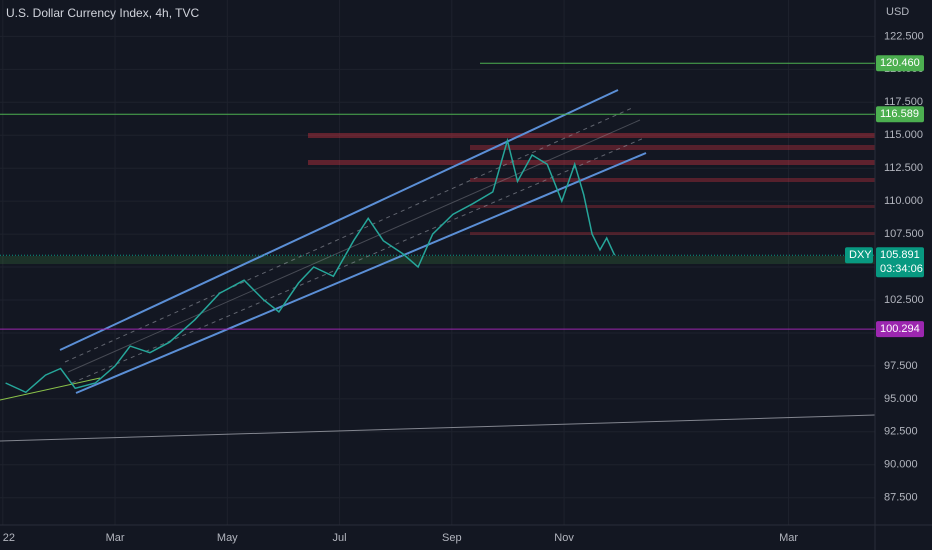 The image size is (932, 550). What do you see at coordinates (904, 36) in the screenshot?
I see `y-tick-label: 122.500` at bounding box center [904, 36].